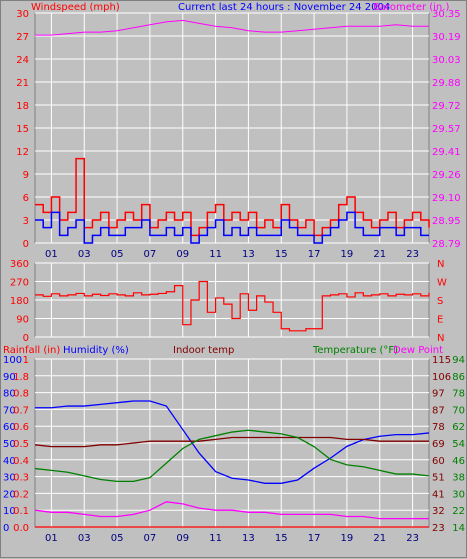  I want to click on humidity-tick-label: 0, so click(6, 528).